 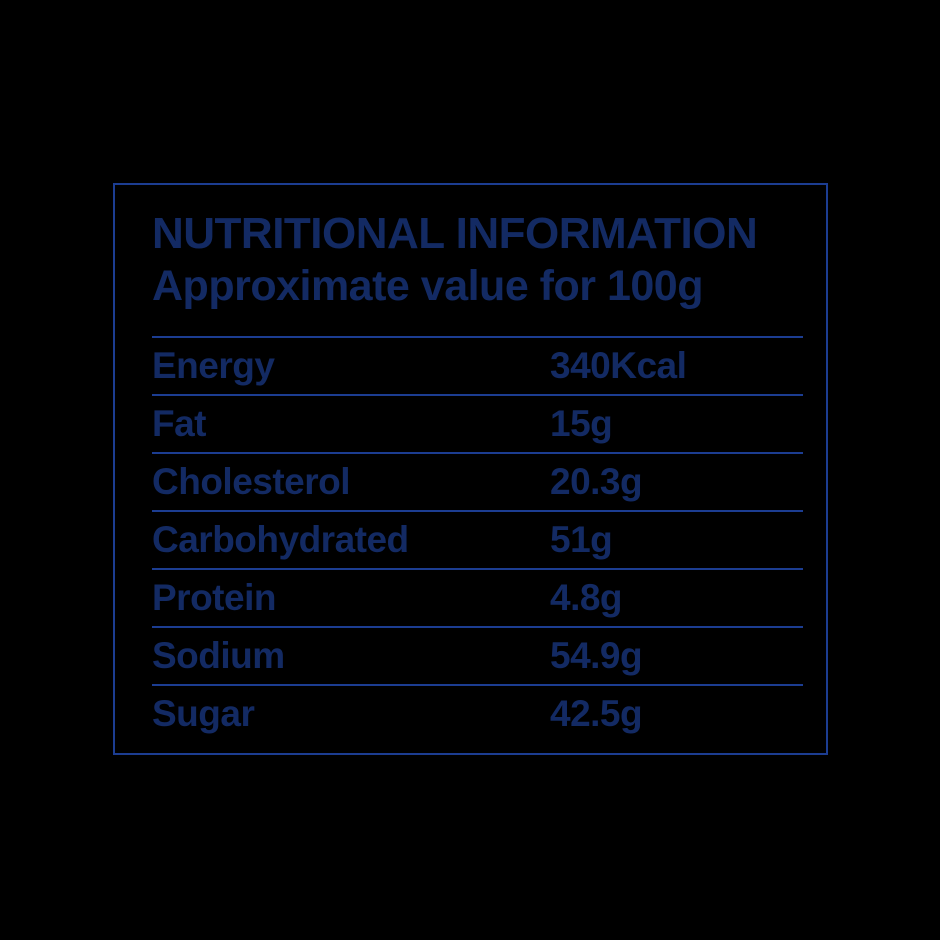 I want to click on header-divider, so click(x=477, y=337).